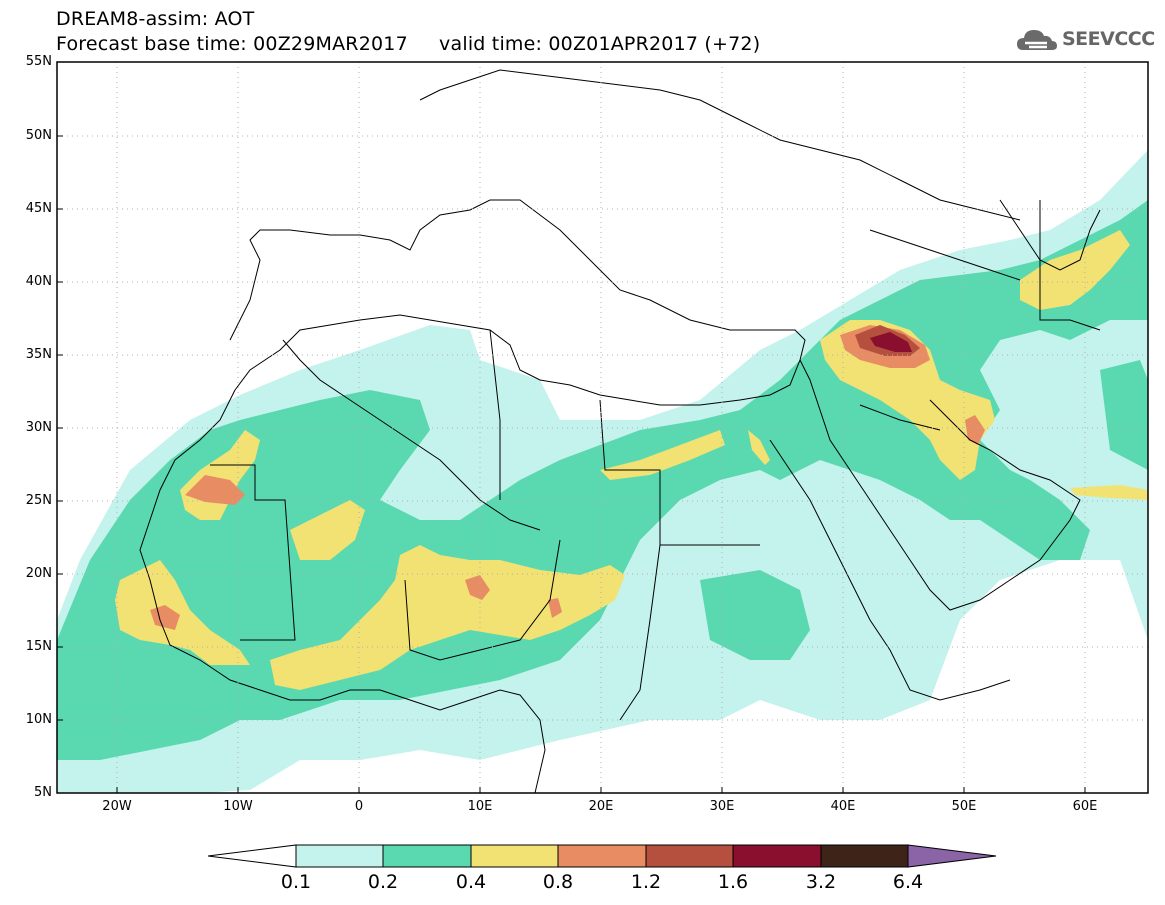  What do you see at coordinates (38, 573) in the screenshot?
I see `lat-label: 20N` at bounding box center [38, 573].